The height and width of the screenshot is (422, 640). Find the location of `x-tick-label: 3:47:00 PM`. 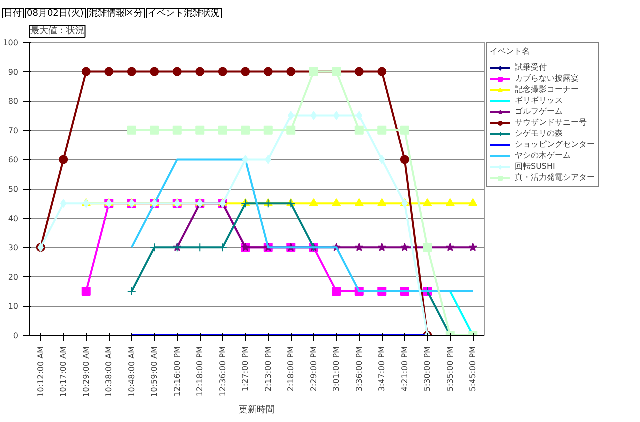

x-tick-label: 3:47:00 PM is located at coordinates (382, 369).